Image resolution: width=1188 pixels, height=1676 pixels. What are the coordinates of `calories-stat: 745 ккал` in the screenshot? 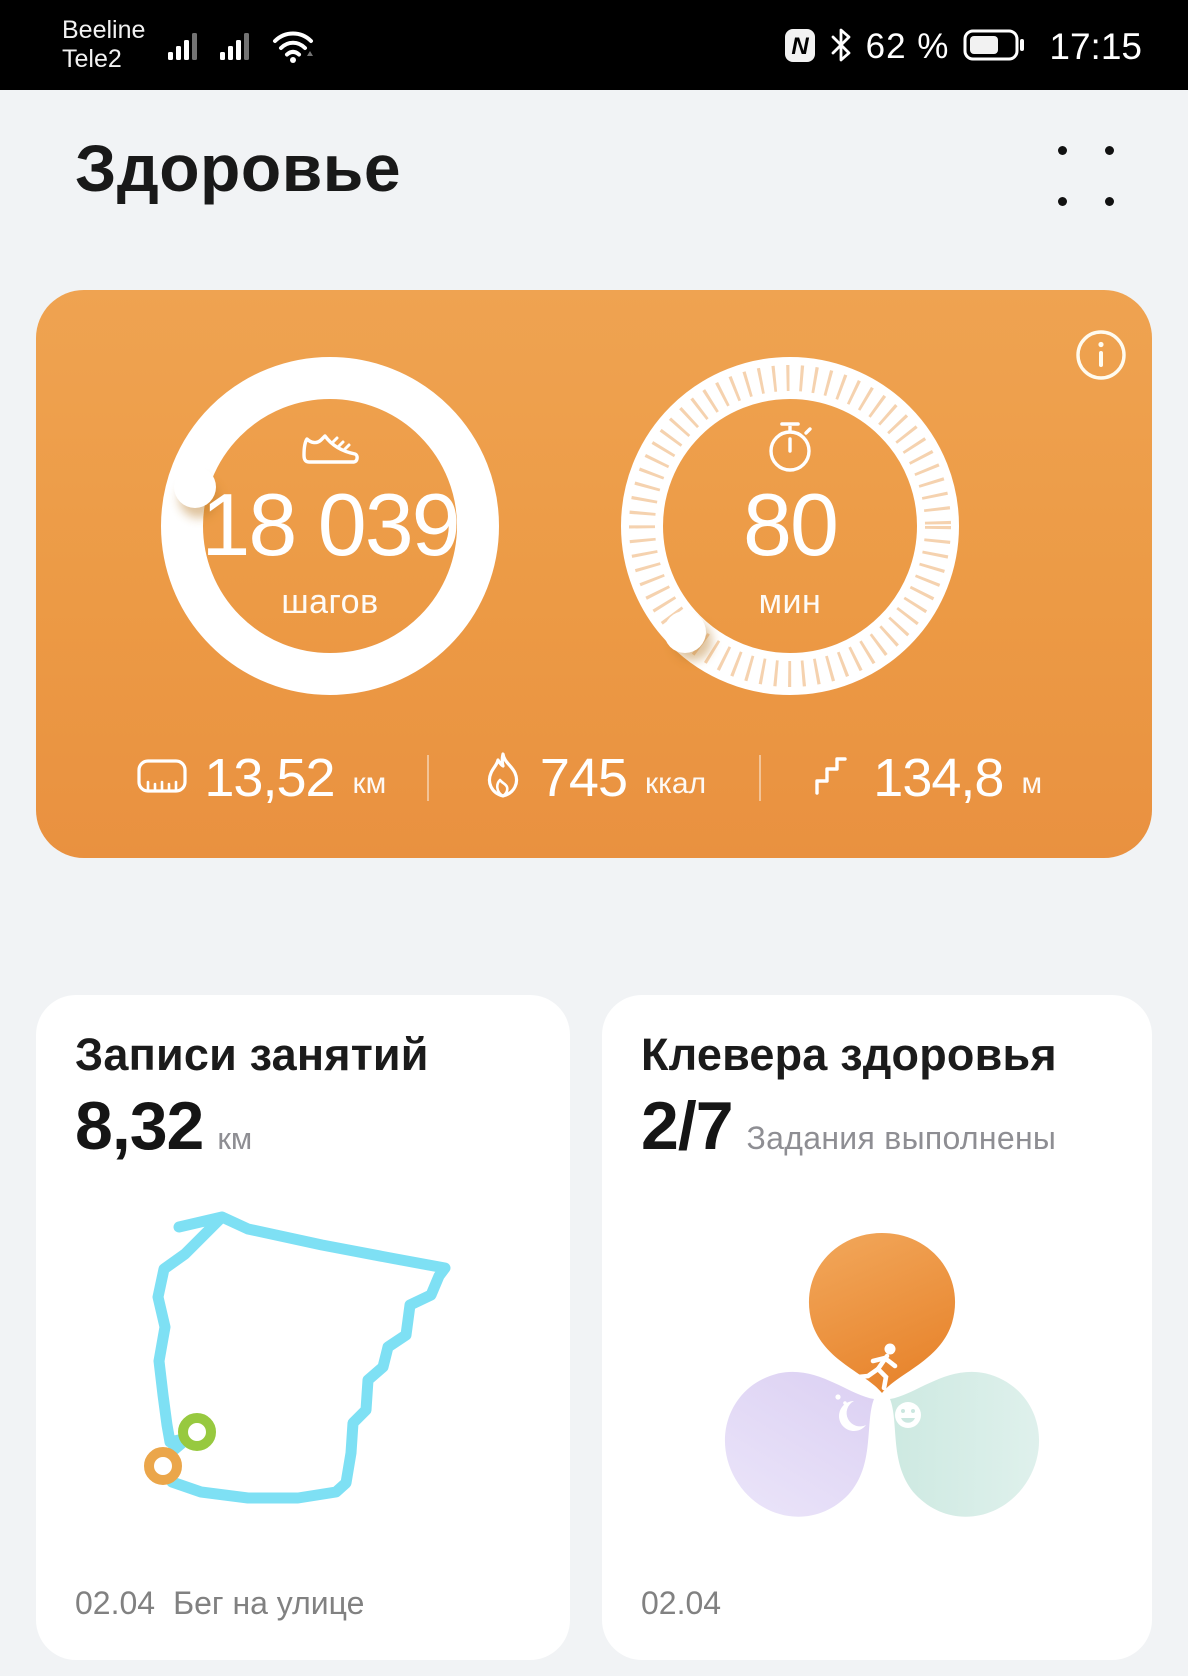 It's located at (594, 778).